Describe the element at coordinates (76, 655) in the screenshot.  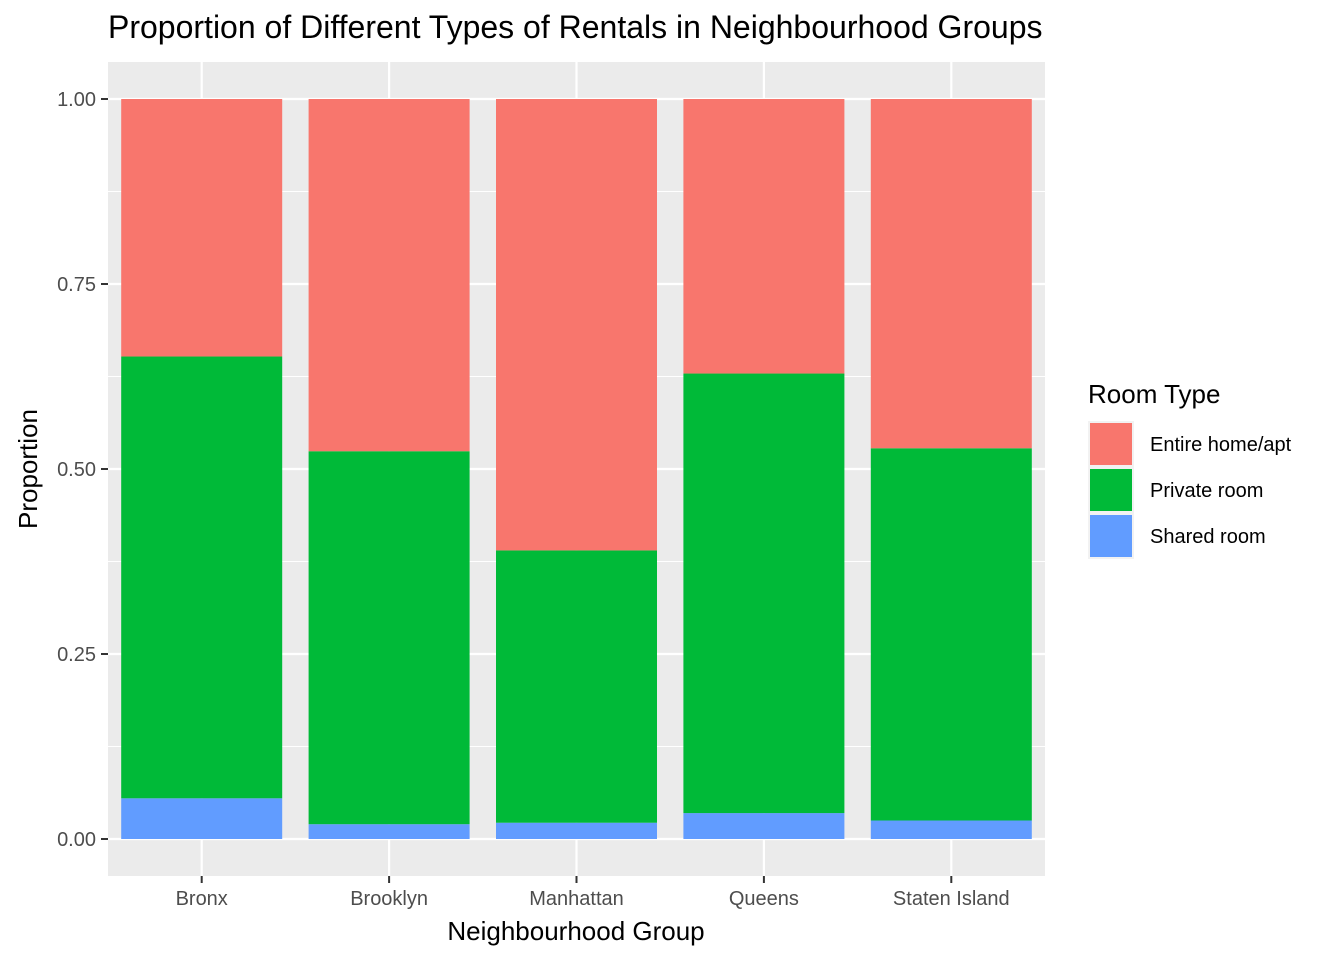
I see `y-tick-label: 0.25` at that location.